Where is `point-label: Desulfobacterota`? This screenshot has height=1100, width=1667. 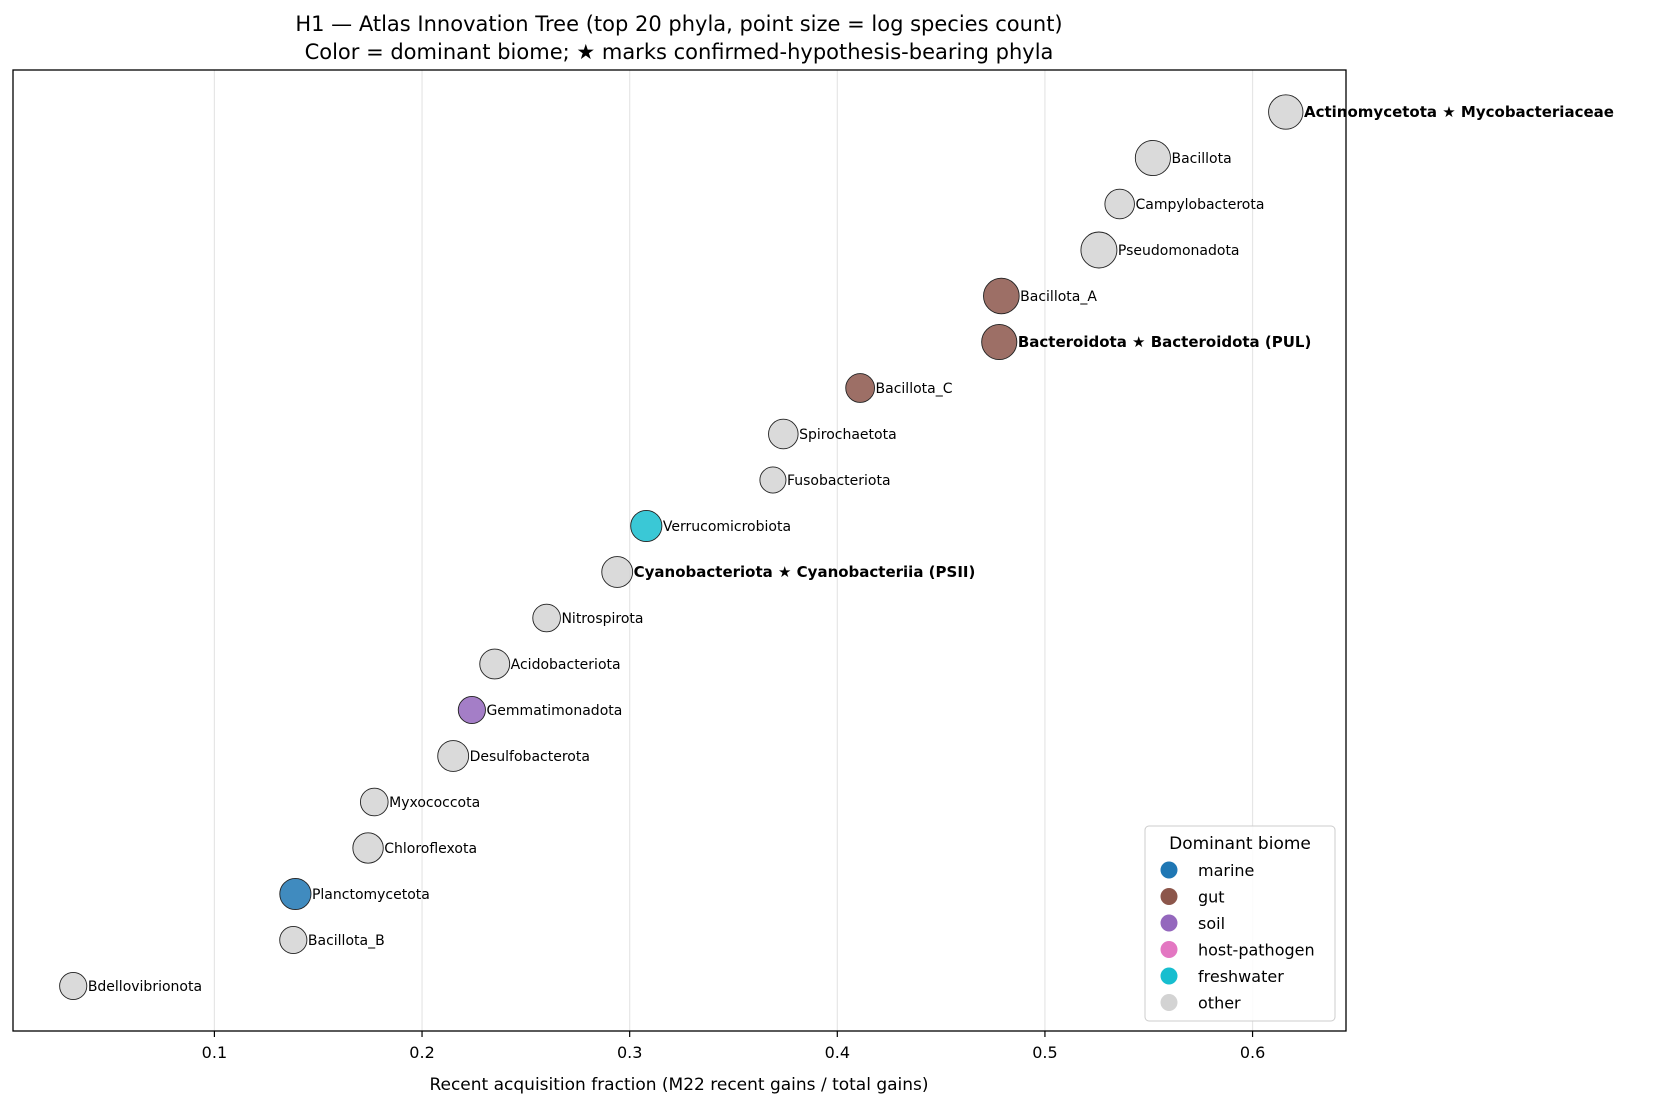
point-label: Desulfobacterota is located at coordinates (530, 757).